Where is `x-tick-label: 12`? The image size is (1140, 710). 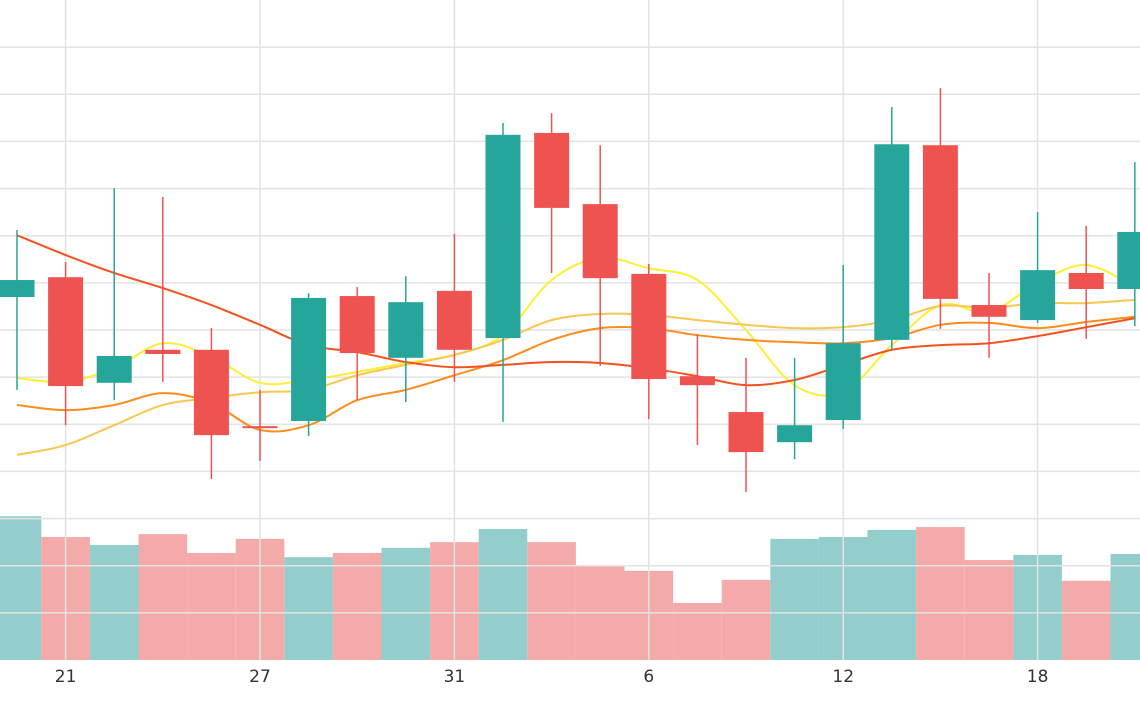 x-tick-label: 12 is located at coordinates (843, 677).